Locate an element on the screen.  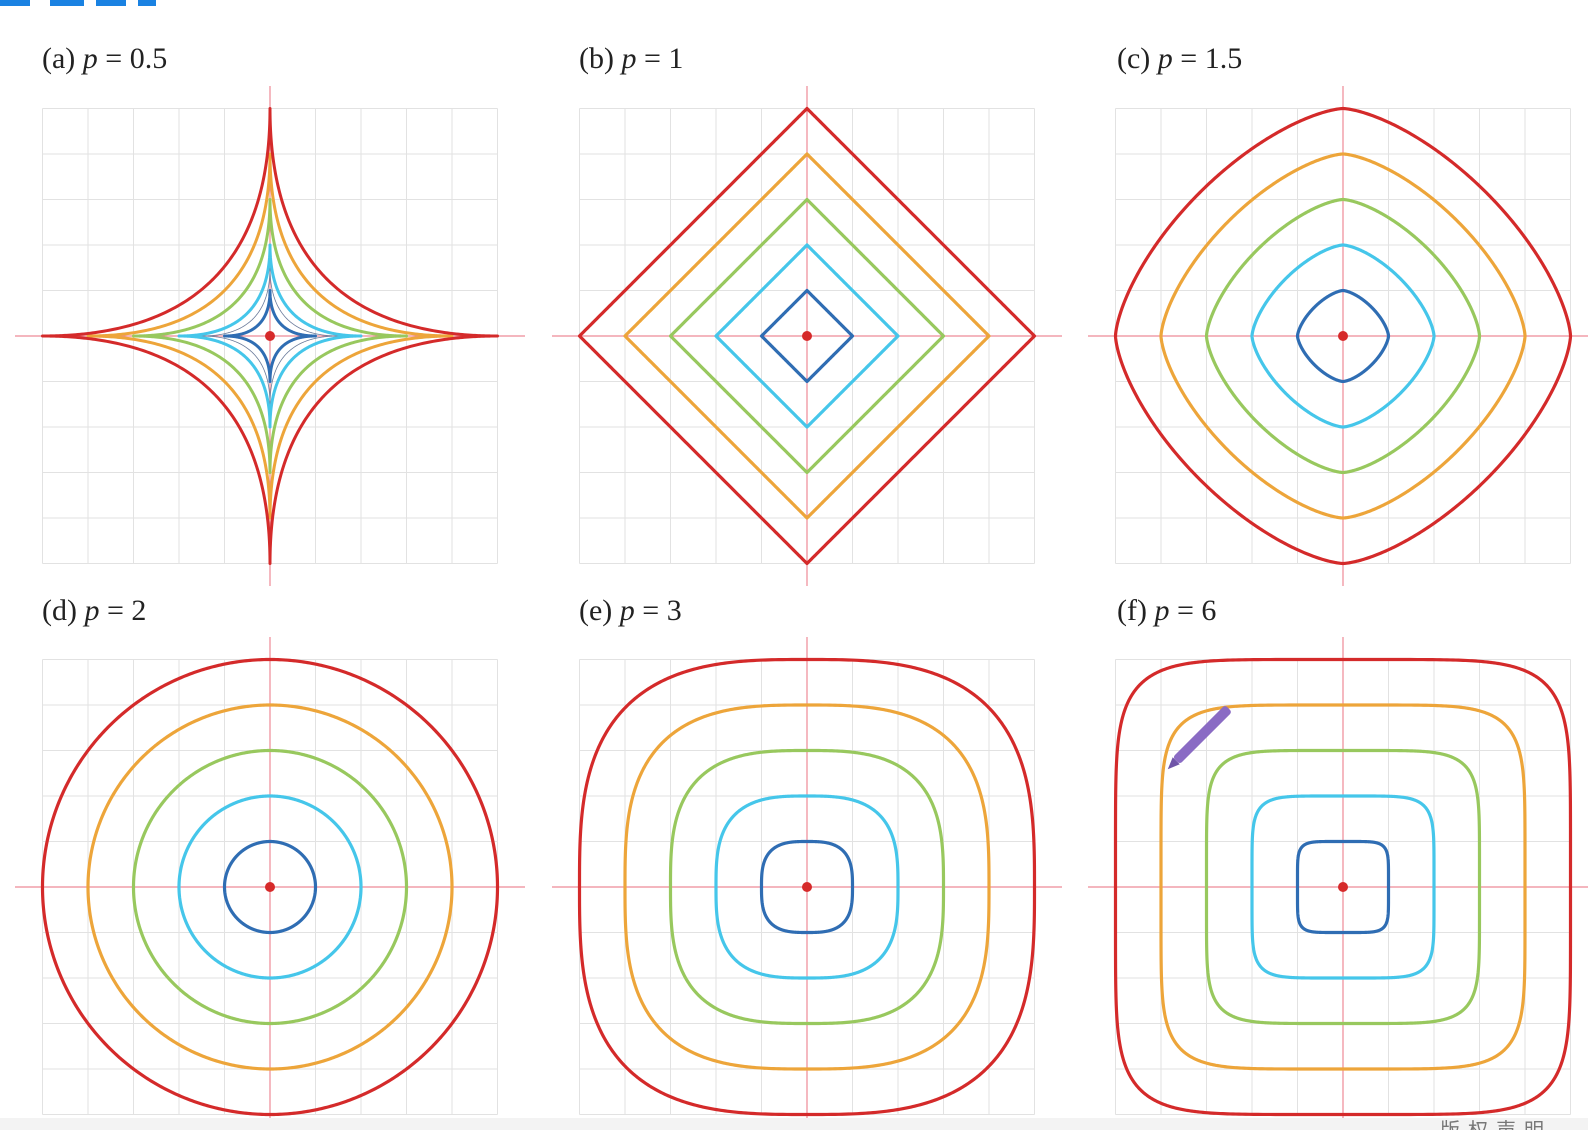
panel-label-d: (d) p = 2 is located at coordinates (94, 611).